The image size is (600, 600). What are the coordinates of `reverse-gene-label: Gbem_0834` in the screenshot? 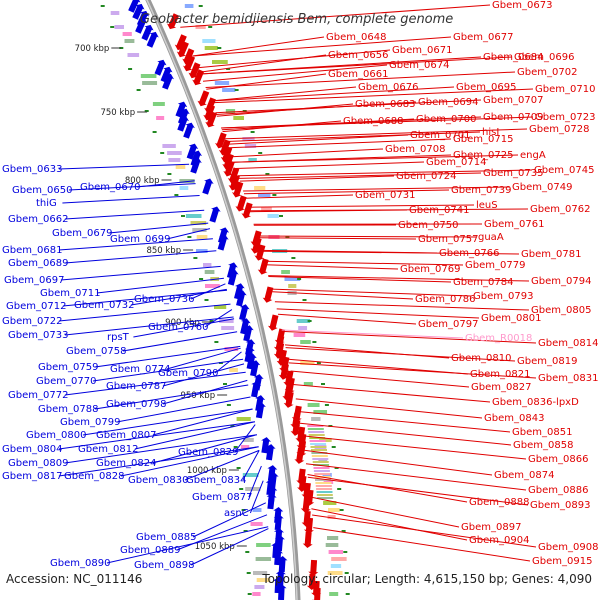 It's located at (216, 480).